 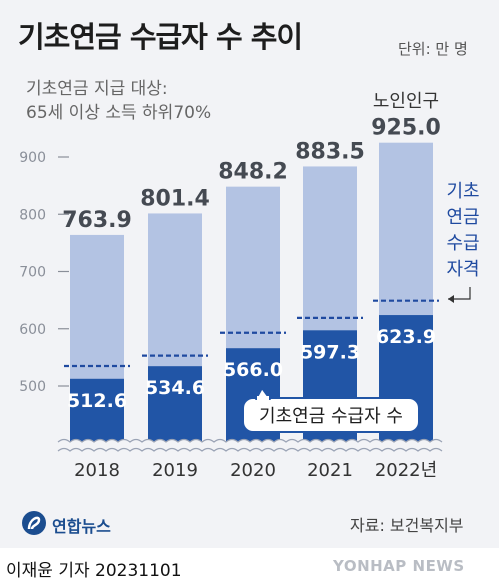 I want to click on x-category-label: 2018, so click(x=97, y=470).